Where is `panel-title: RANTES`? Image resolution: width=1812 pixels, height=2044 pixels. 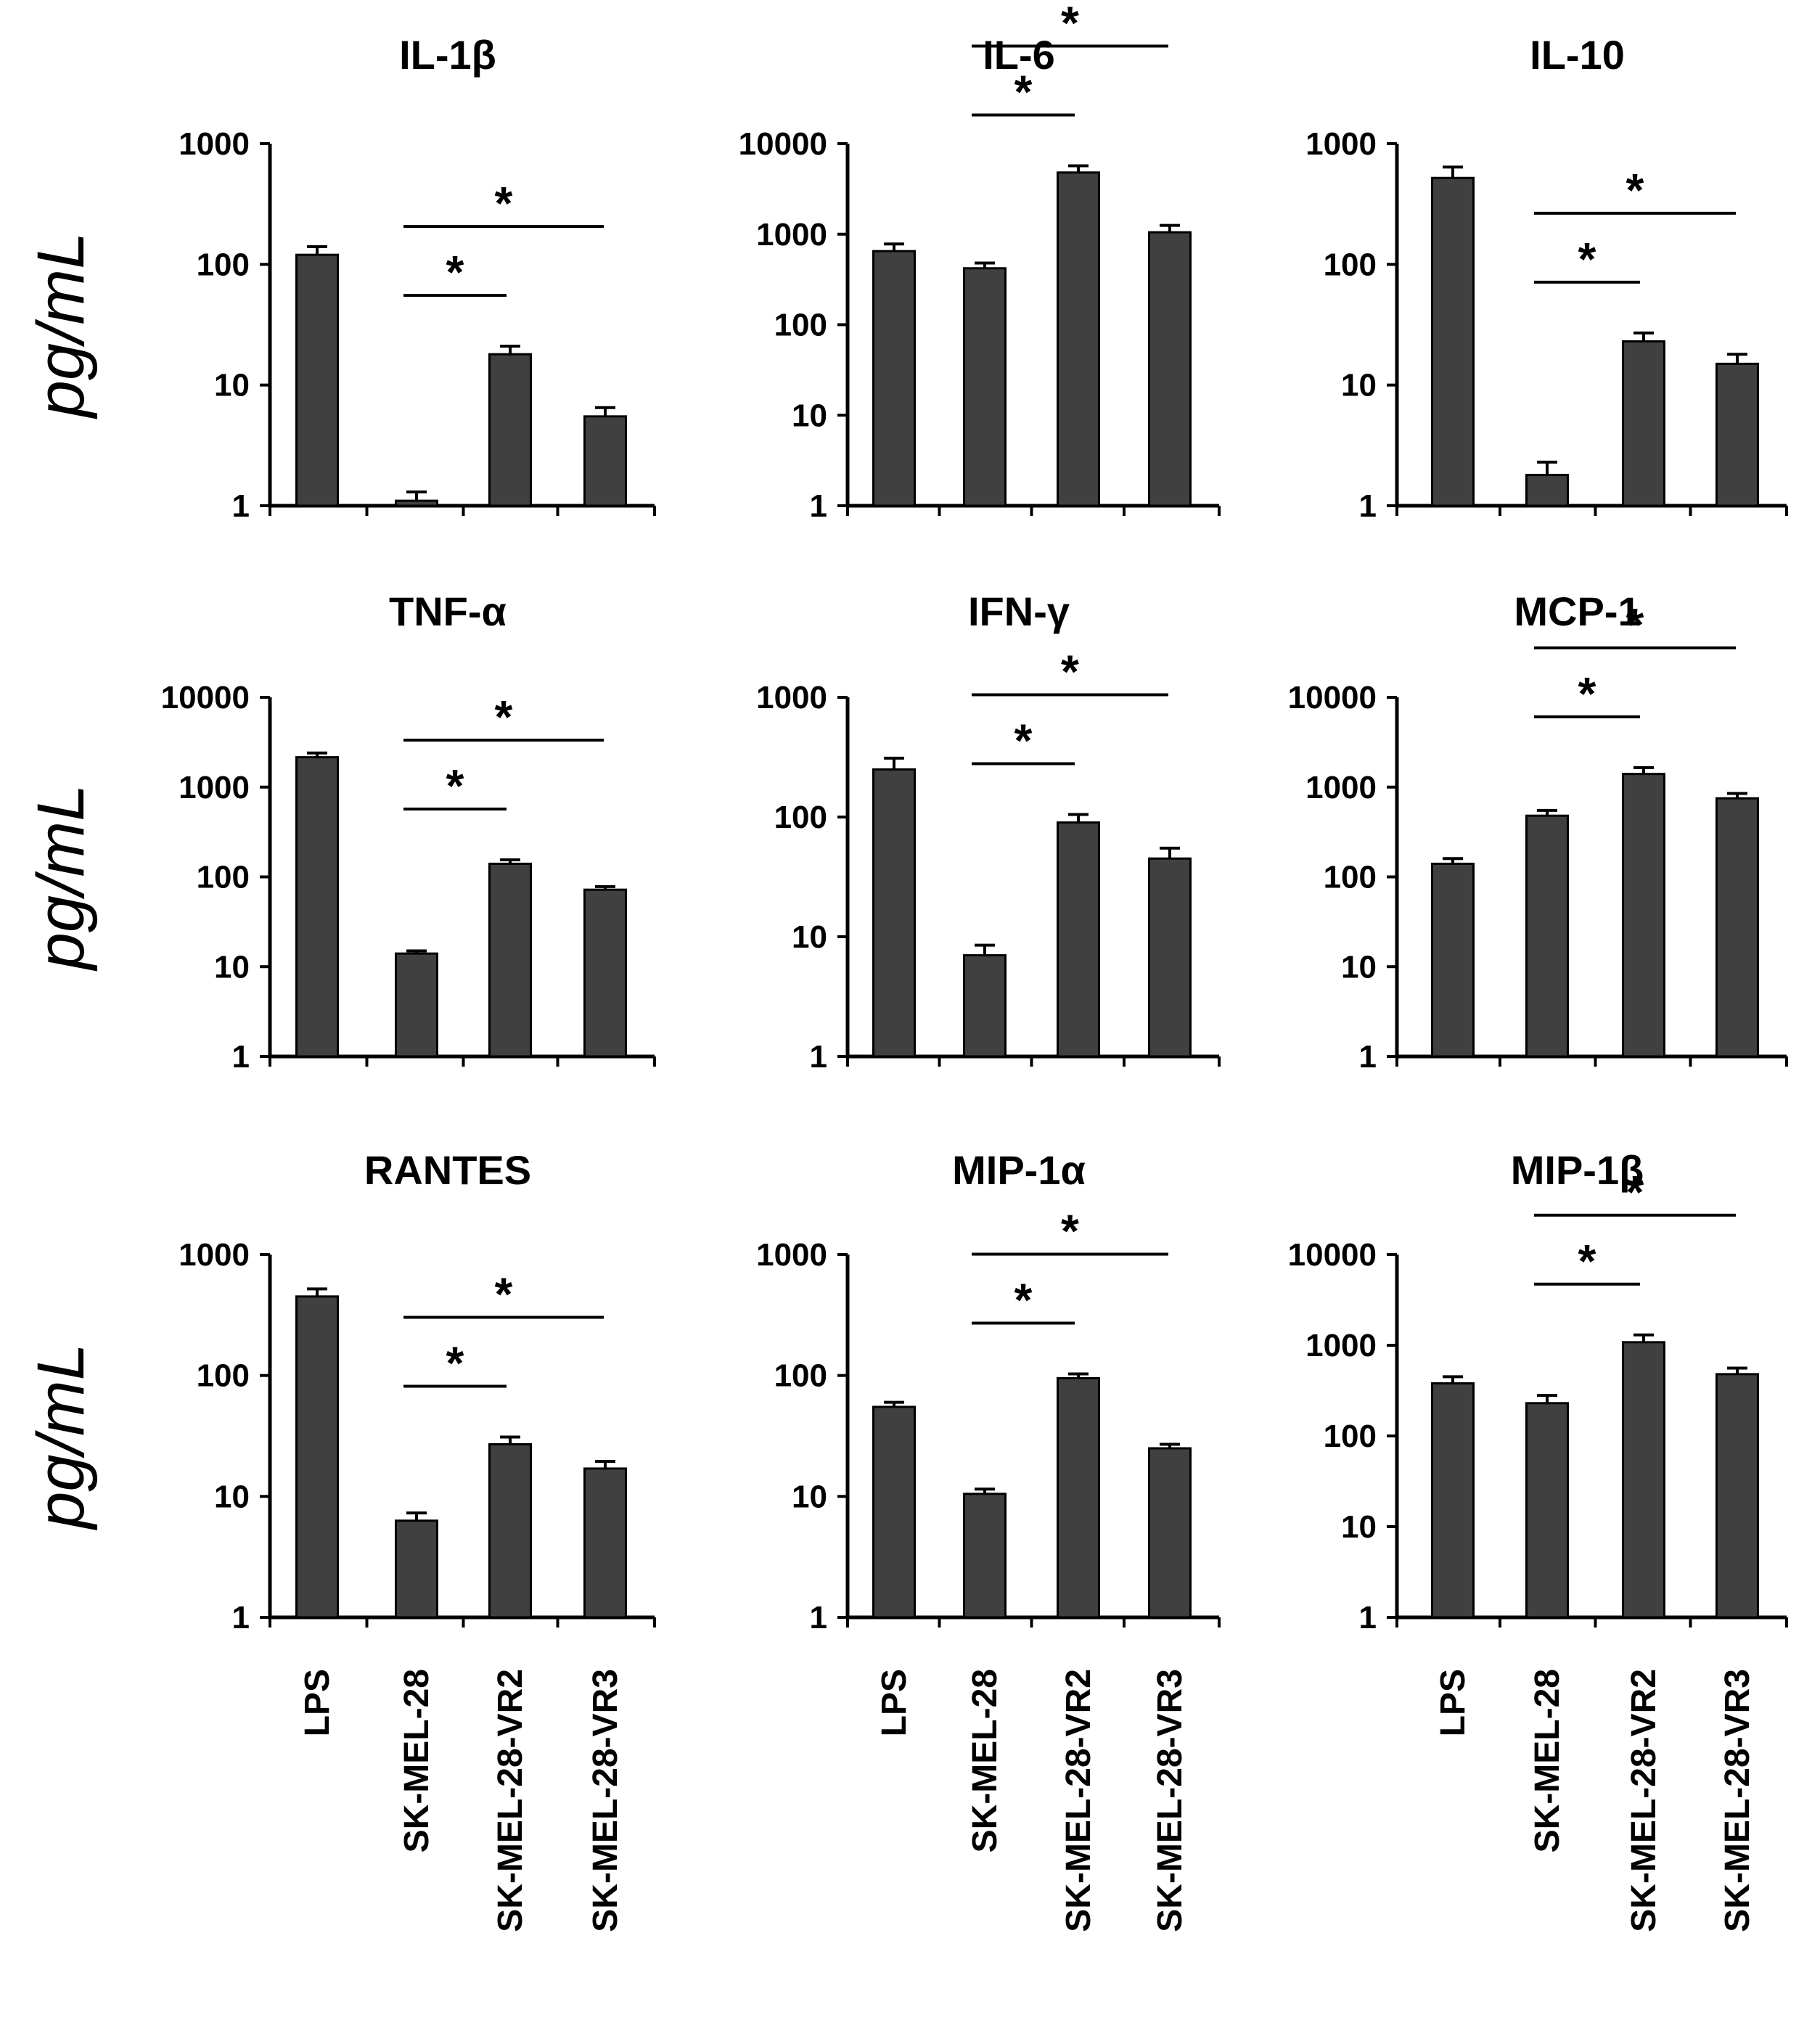
panel-title: RANTES is located at coordinates (447, 1170).